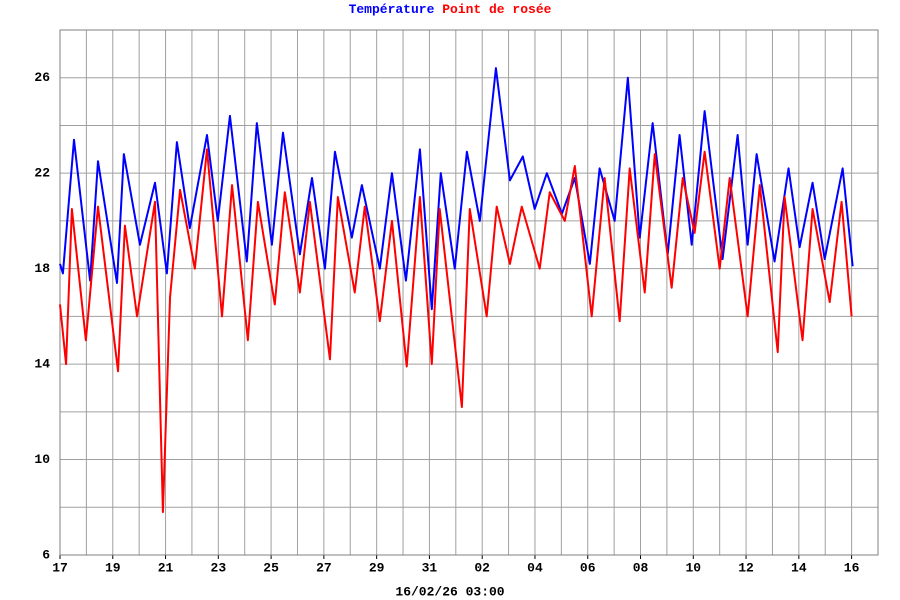 Image resolution: width=900 pixels, height=600 pixels. Describe the element at coordinates (324, 567) in the screenshot. I see `x-tick-label: 27` at that location.